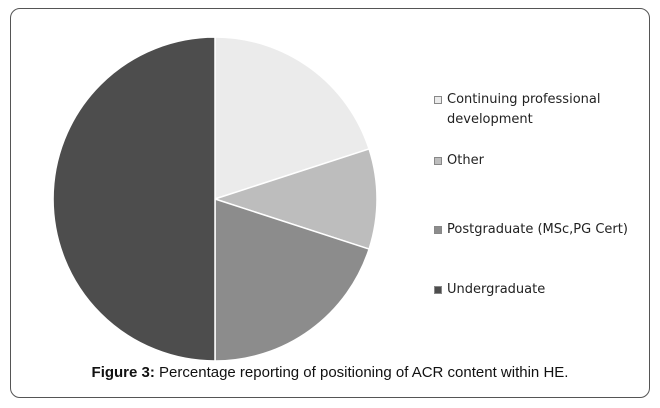  I want to click on legend-label: Continuing professional development, so click(524, 109).